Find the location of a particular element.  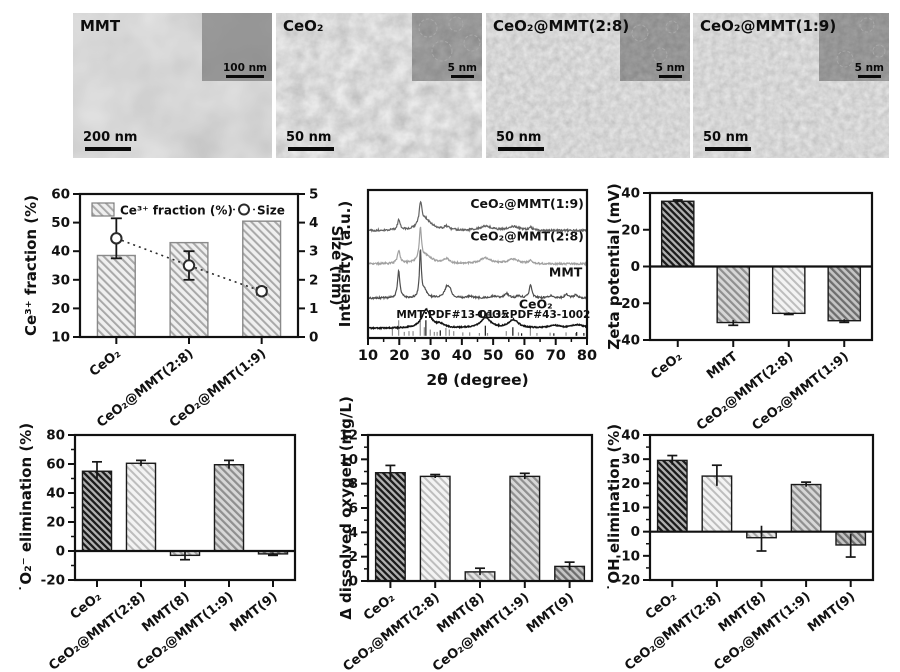

svg-text: Zeta potential (mV) is located at coordinates (614, 266).